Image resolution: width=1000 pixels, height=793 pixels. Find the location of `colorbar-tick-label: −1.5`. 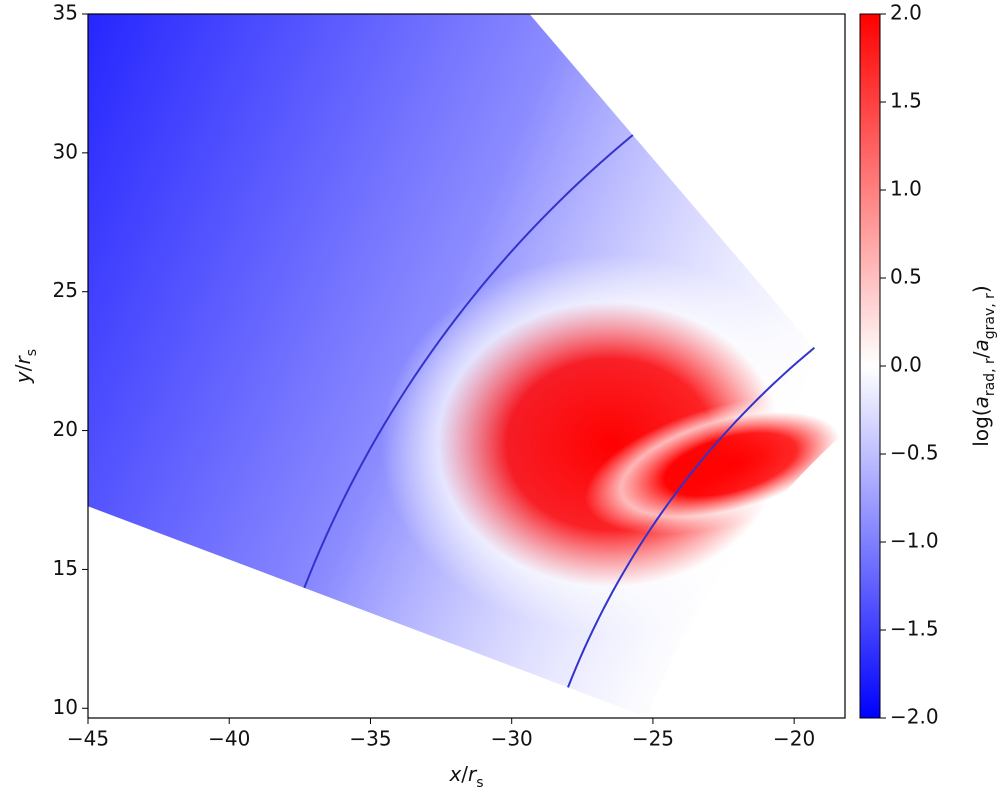

colorbar-tick-label: −1.5 is located at coordinates (914, 629).